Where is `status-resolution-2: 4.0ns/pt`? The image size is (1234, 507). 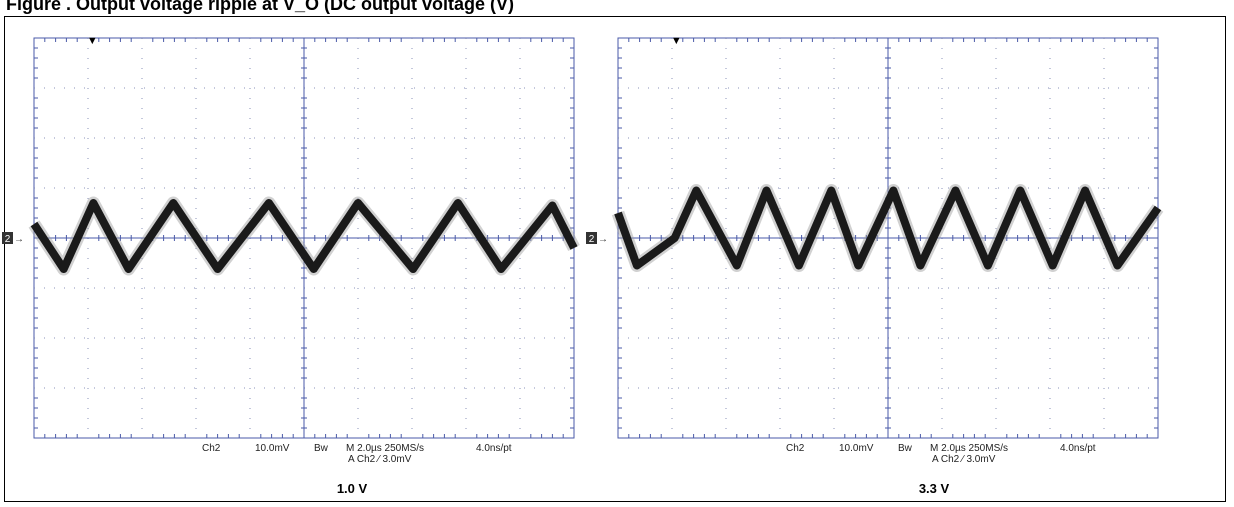
status-resolution-2: 4.0ns/pt is located at coordinates (1078, 448).